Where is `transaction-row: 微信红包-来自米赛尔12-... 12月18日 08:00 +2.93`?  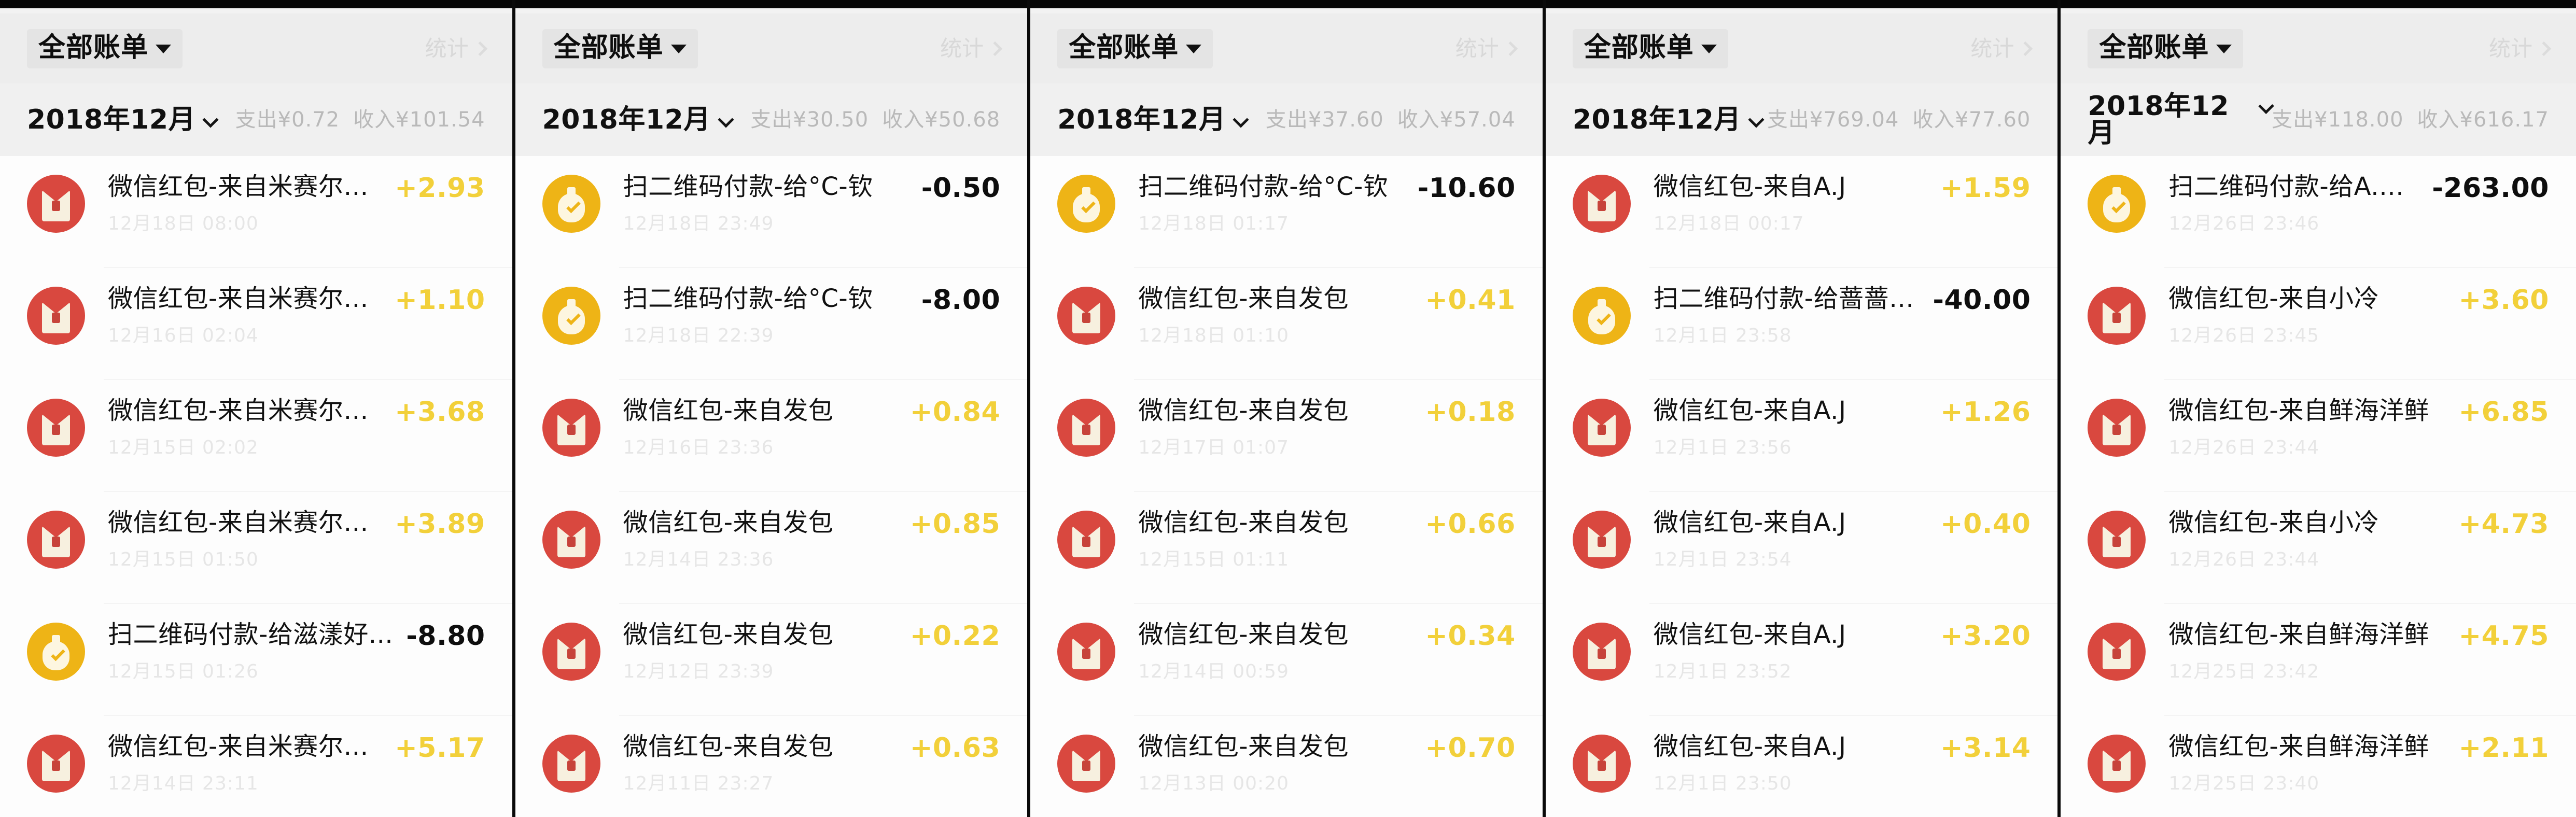
transaction-row: 微信红包-来自米赛尔12-... 12月18日 08:00 +2.93 is located at coordinates (256, 212).